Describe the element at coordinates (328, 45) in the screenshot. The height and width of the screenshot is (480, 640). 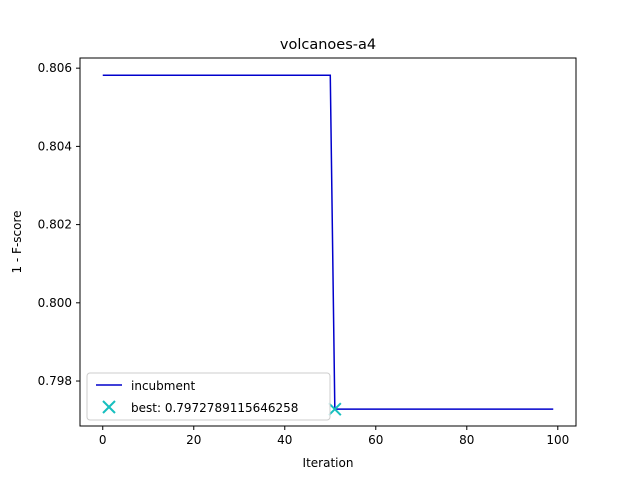
I see `chart-title: volcanoes-a4` at that location.